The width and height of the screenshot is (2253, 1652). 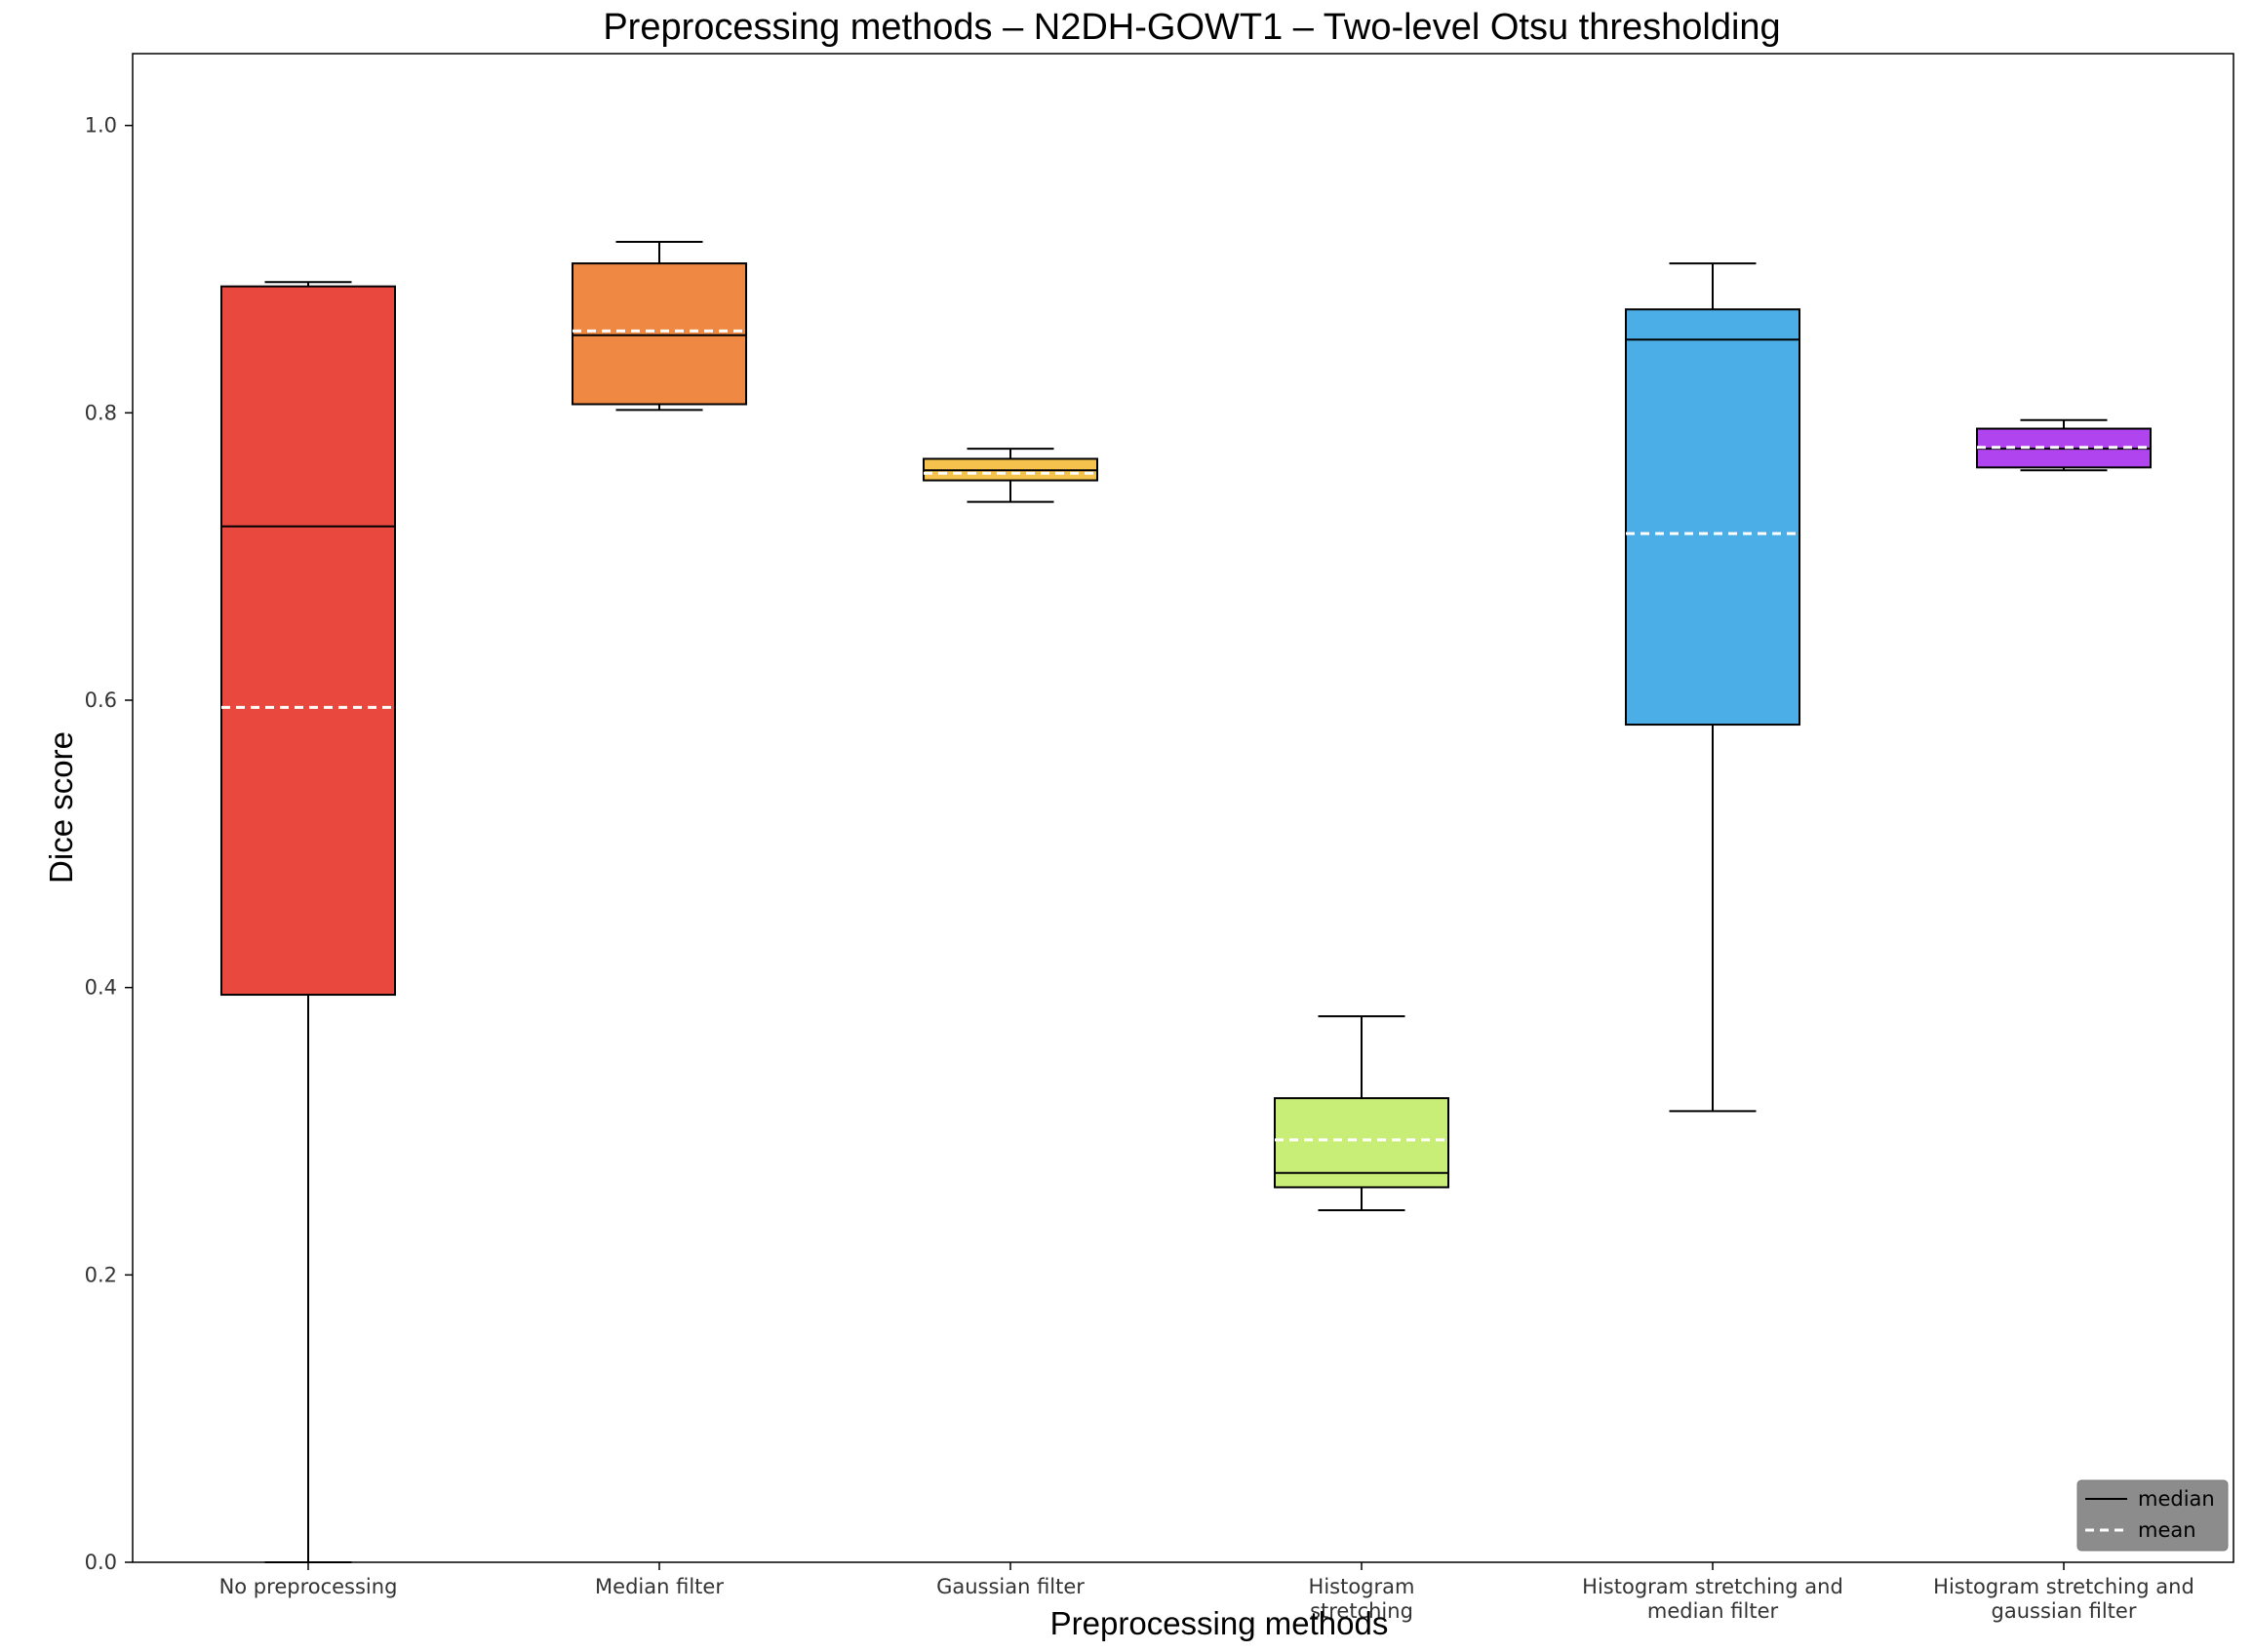 What do you see at coordinates (2064, 1611) in the screenshot?
I see `x-tick-label: gaussian filter` at bounding box center [2064, 1611].